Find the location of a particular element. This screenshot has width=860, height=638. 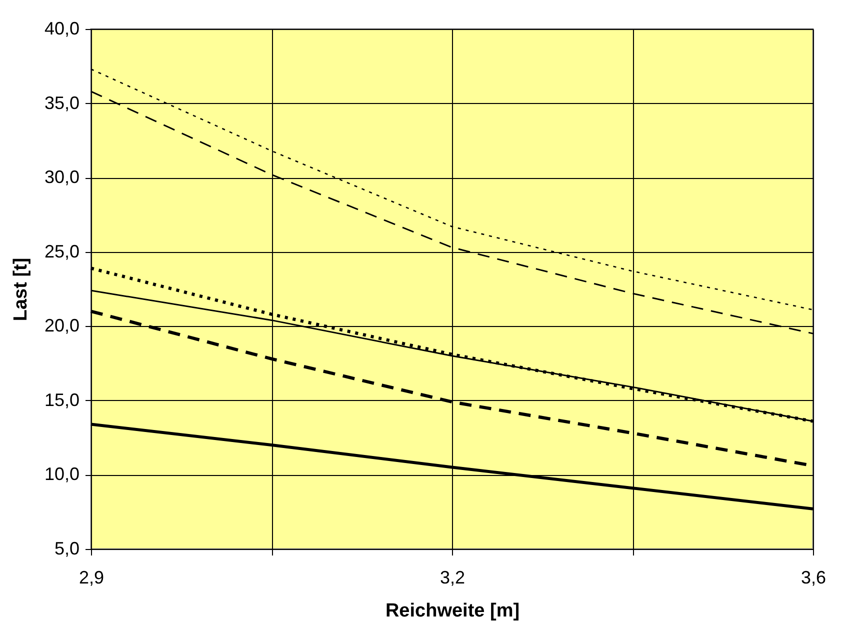

x-axis-title: Reichweite [m] is located at coordinates (452, 611).